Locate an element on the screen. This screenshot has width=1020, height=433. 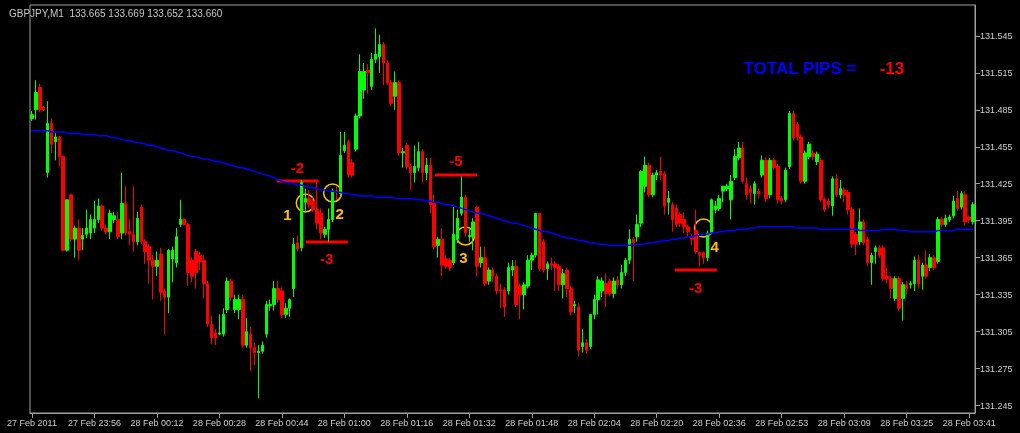
annotation: TOTAL PIPS = is located at coordinates (800, 68).